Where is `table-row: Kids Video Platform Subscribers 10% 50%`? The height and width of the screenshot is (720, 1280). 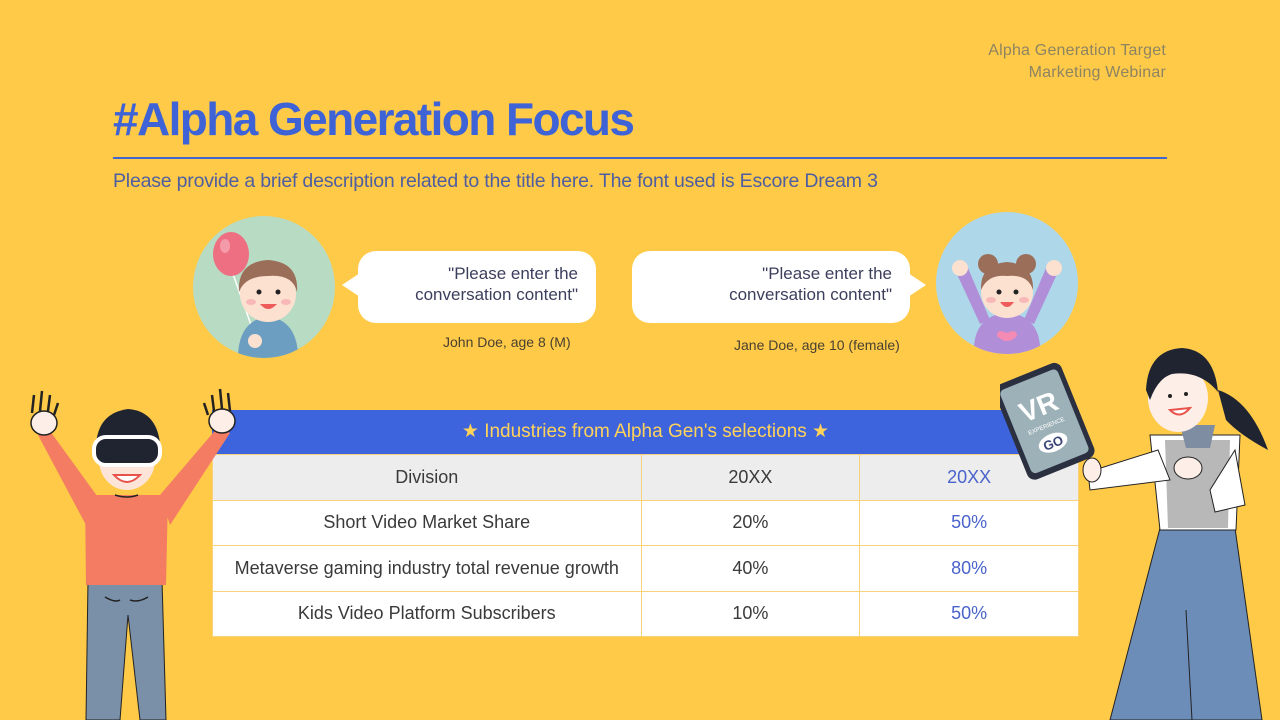
table-row: Kids Video Platform Subscribers 10% 50% is located at coordinates (645, 613).